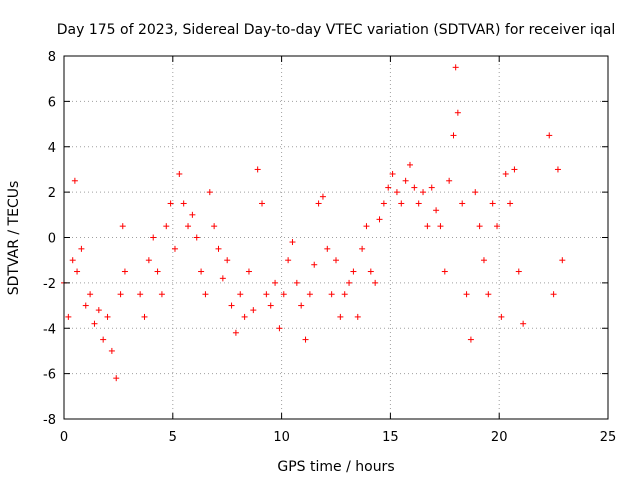  Describe the element at coordinates (281, 437) in the screenshot. I see `x-tick-label: 10` at that location.